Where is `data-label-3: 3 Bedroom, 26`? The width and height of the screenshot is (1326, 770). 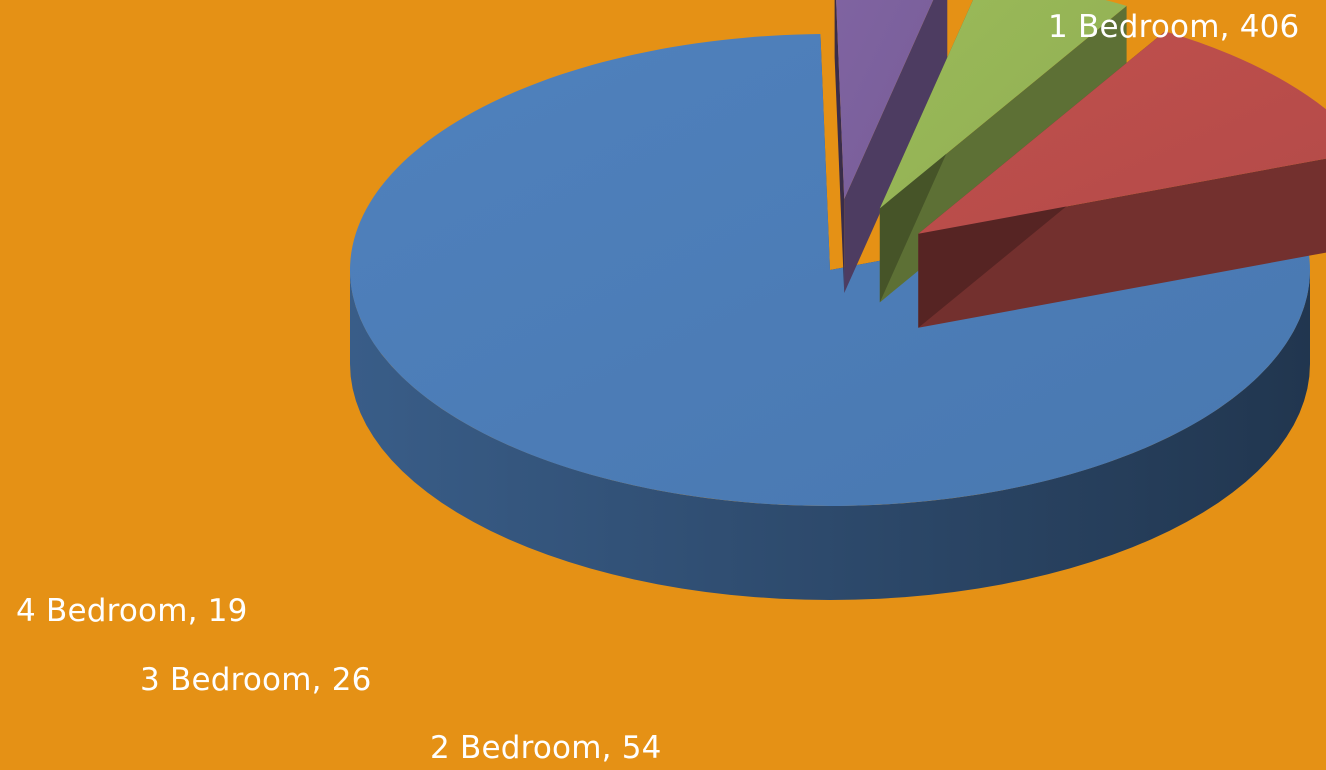
data-label-3: 3 Bedroom, 26 is located at coordinates (256, 680).